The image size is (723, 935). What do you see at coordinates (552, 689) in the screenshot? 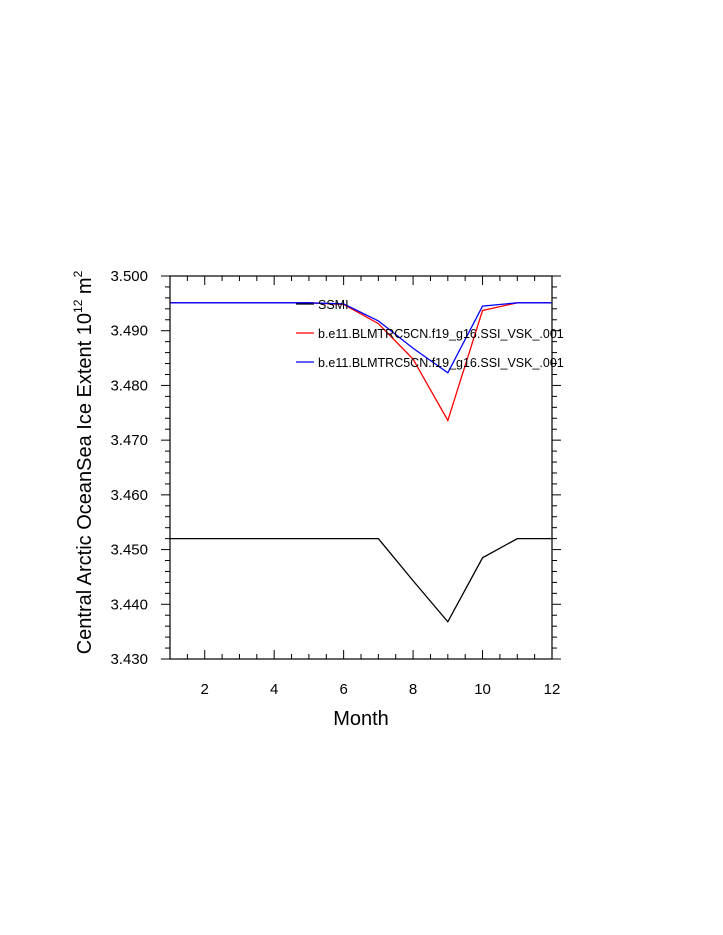
I see `x-tick-label: 12` at bounding box center [552, 689].